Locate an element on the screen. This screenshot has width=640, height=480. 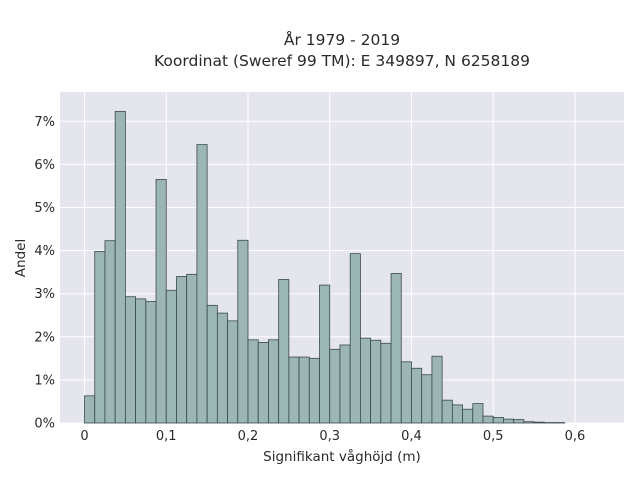
x-tick-label-6: 0,6 is located at coordinates (575, 436).